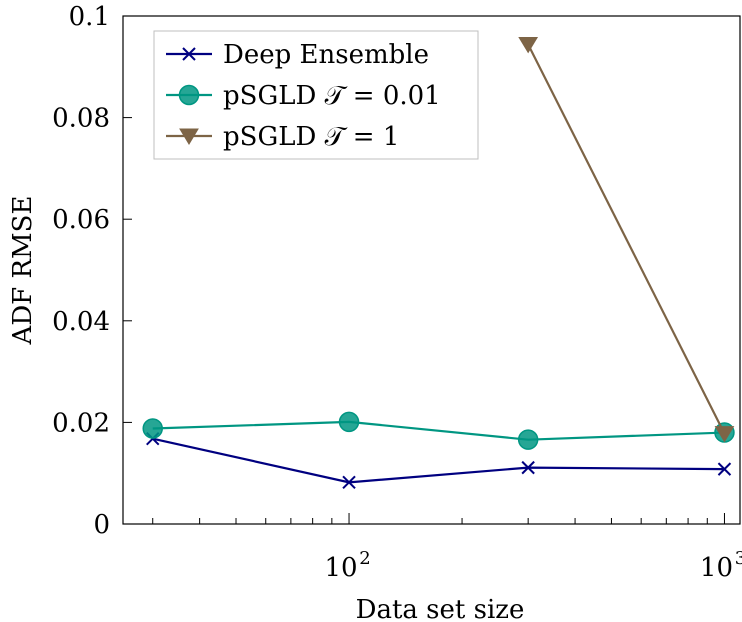 The image size is (742, 622). Describe the element at coordinates (311, 137) in the screenshot. I see `legend-label-2: pSGLD 𝒯 = 1` at that location.